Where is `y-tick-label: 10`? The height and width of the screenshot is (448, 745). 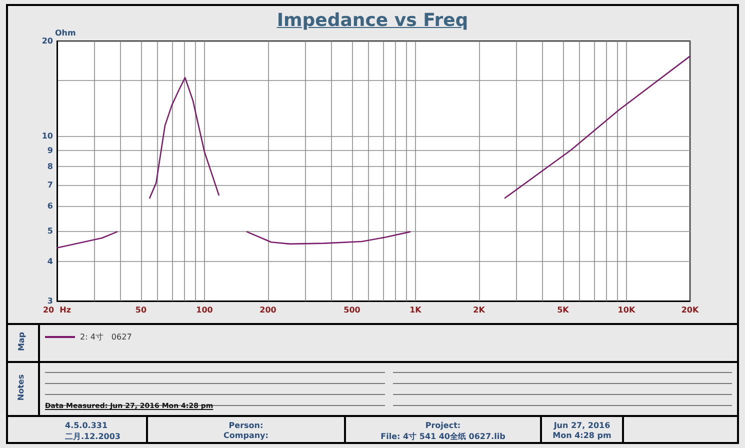
y-tick-label: 10 is located at coordinates (48, 135).